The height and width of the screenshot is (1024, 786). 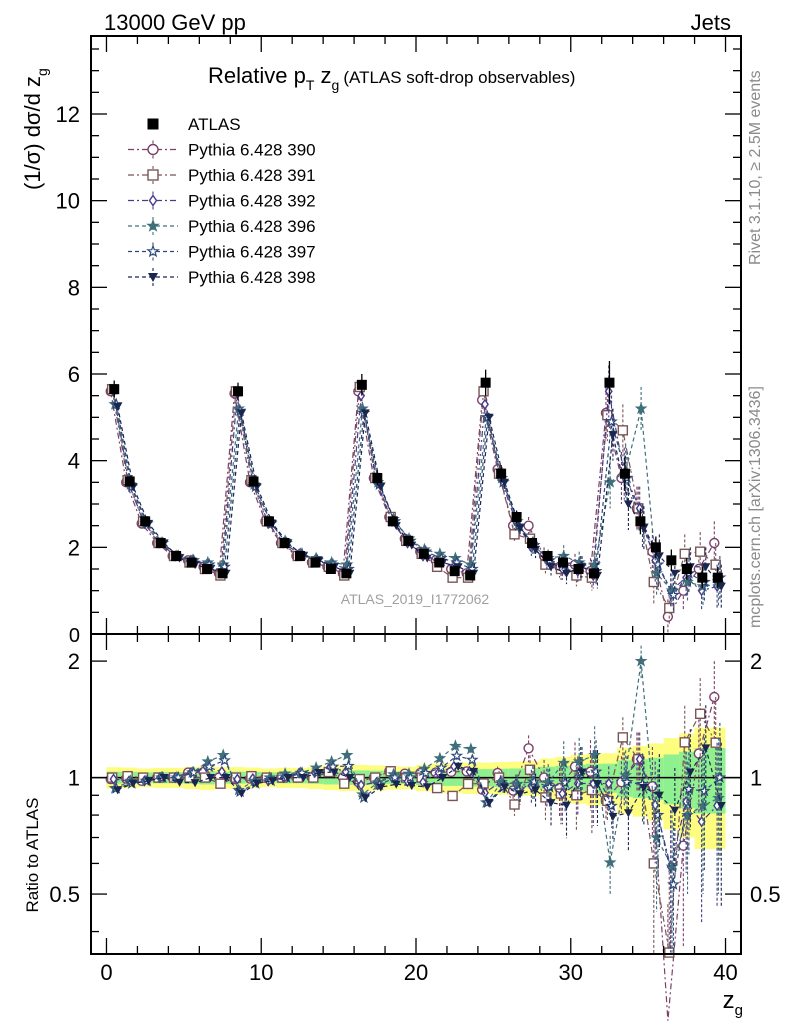 I want to click on series-line, so click(x=416, y=498).